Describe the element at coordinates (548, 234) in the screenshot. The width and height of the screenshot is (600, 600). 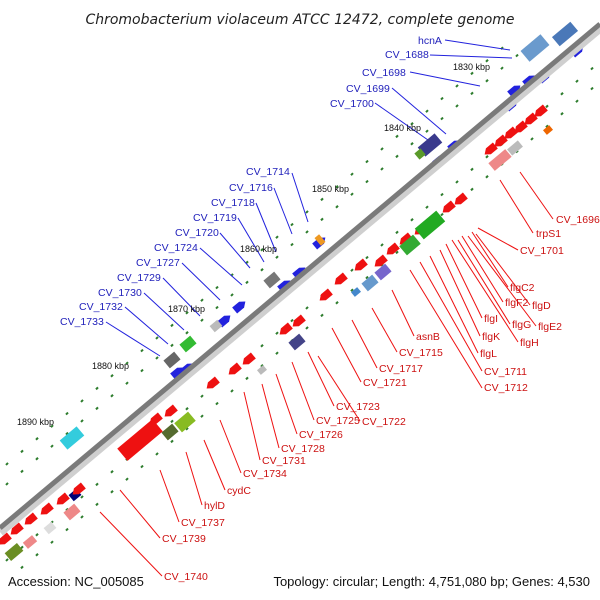
I see `gene-label: trpS1` at that location.